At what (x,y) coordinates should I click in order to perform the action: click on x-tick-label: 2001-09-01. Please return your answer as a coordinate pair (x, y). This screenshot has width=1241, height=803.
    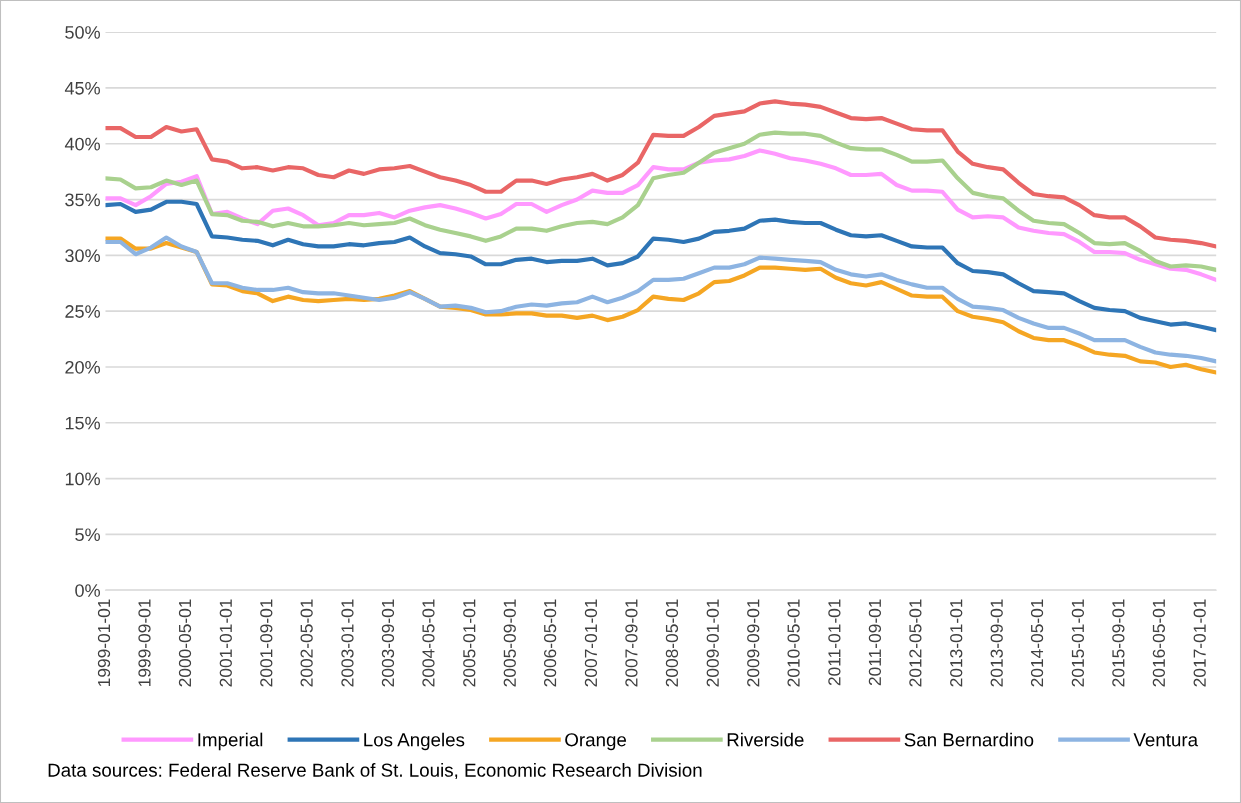
    Looking at the image, I should click on (266, 643).